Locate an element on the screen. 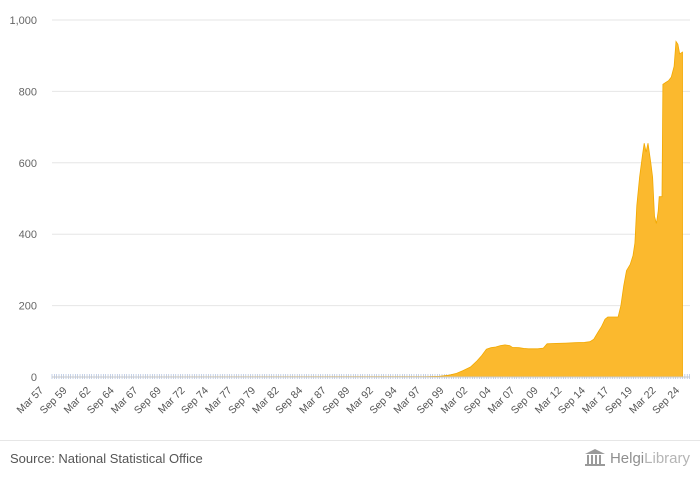 The height and width of the screenshot is (483, 700). y-tick-label-200: 200 is located at coordinates (28, 307).